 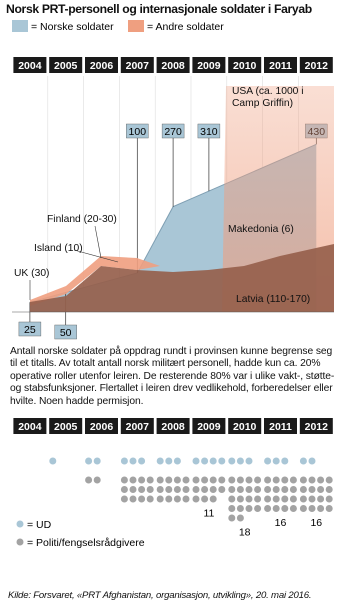 I want to click on legend-label: = Norske soldater, so click(x=72, y=27).